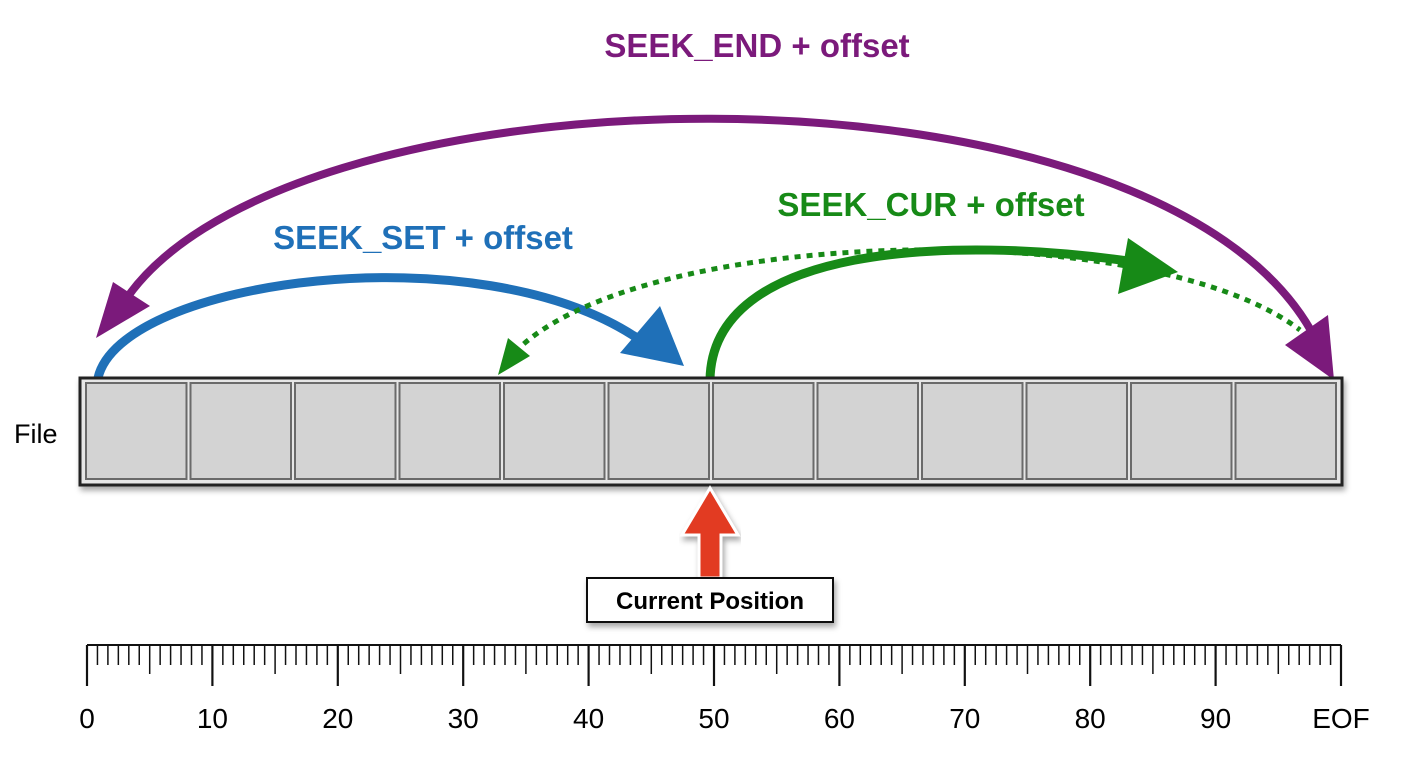 This screenshot has height=773, width=1408. Describe the element at coordinates (900, 309) in the screenshot. I see `seek-cur-arrow` at that location.